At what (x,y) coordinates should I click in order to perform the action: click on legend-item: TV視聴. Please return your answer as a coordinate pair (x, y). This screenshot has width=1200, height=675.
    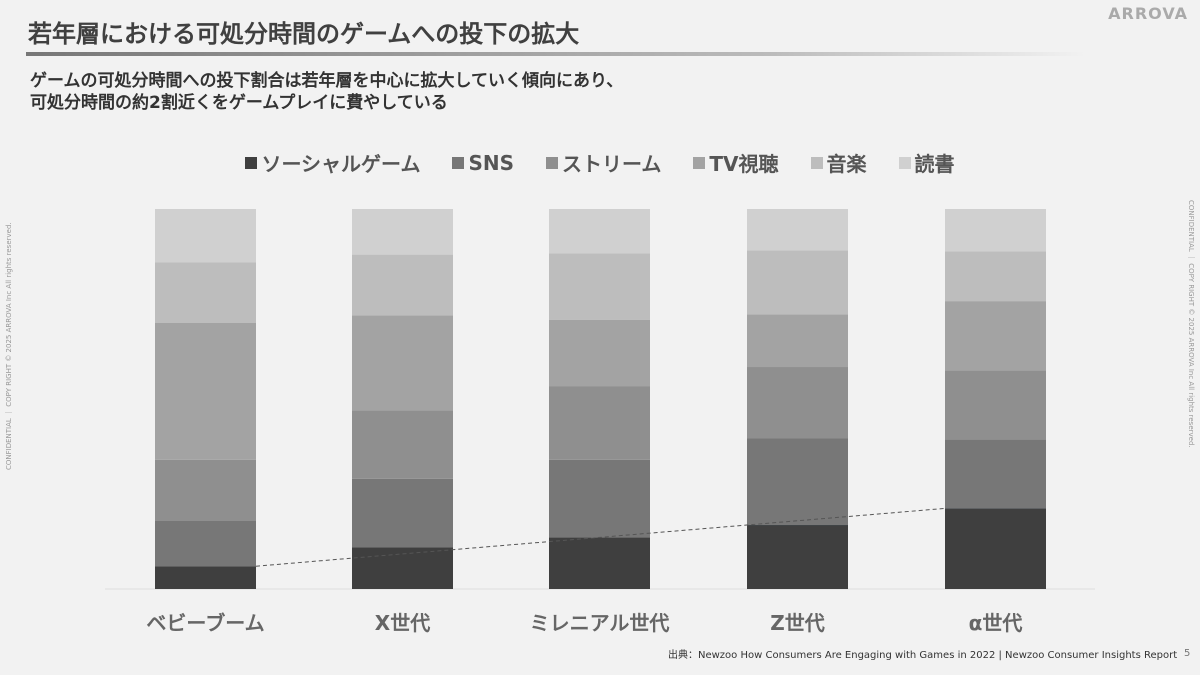
    Looking at the image, I should click on (736, 162).